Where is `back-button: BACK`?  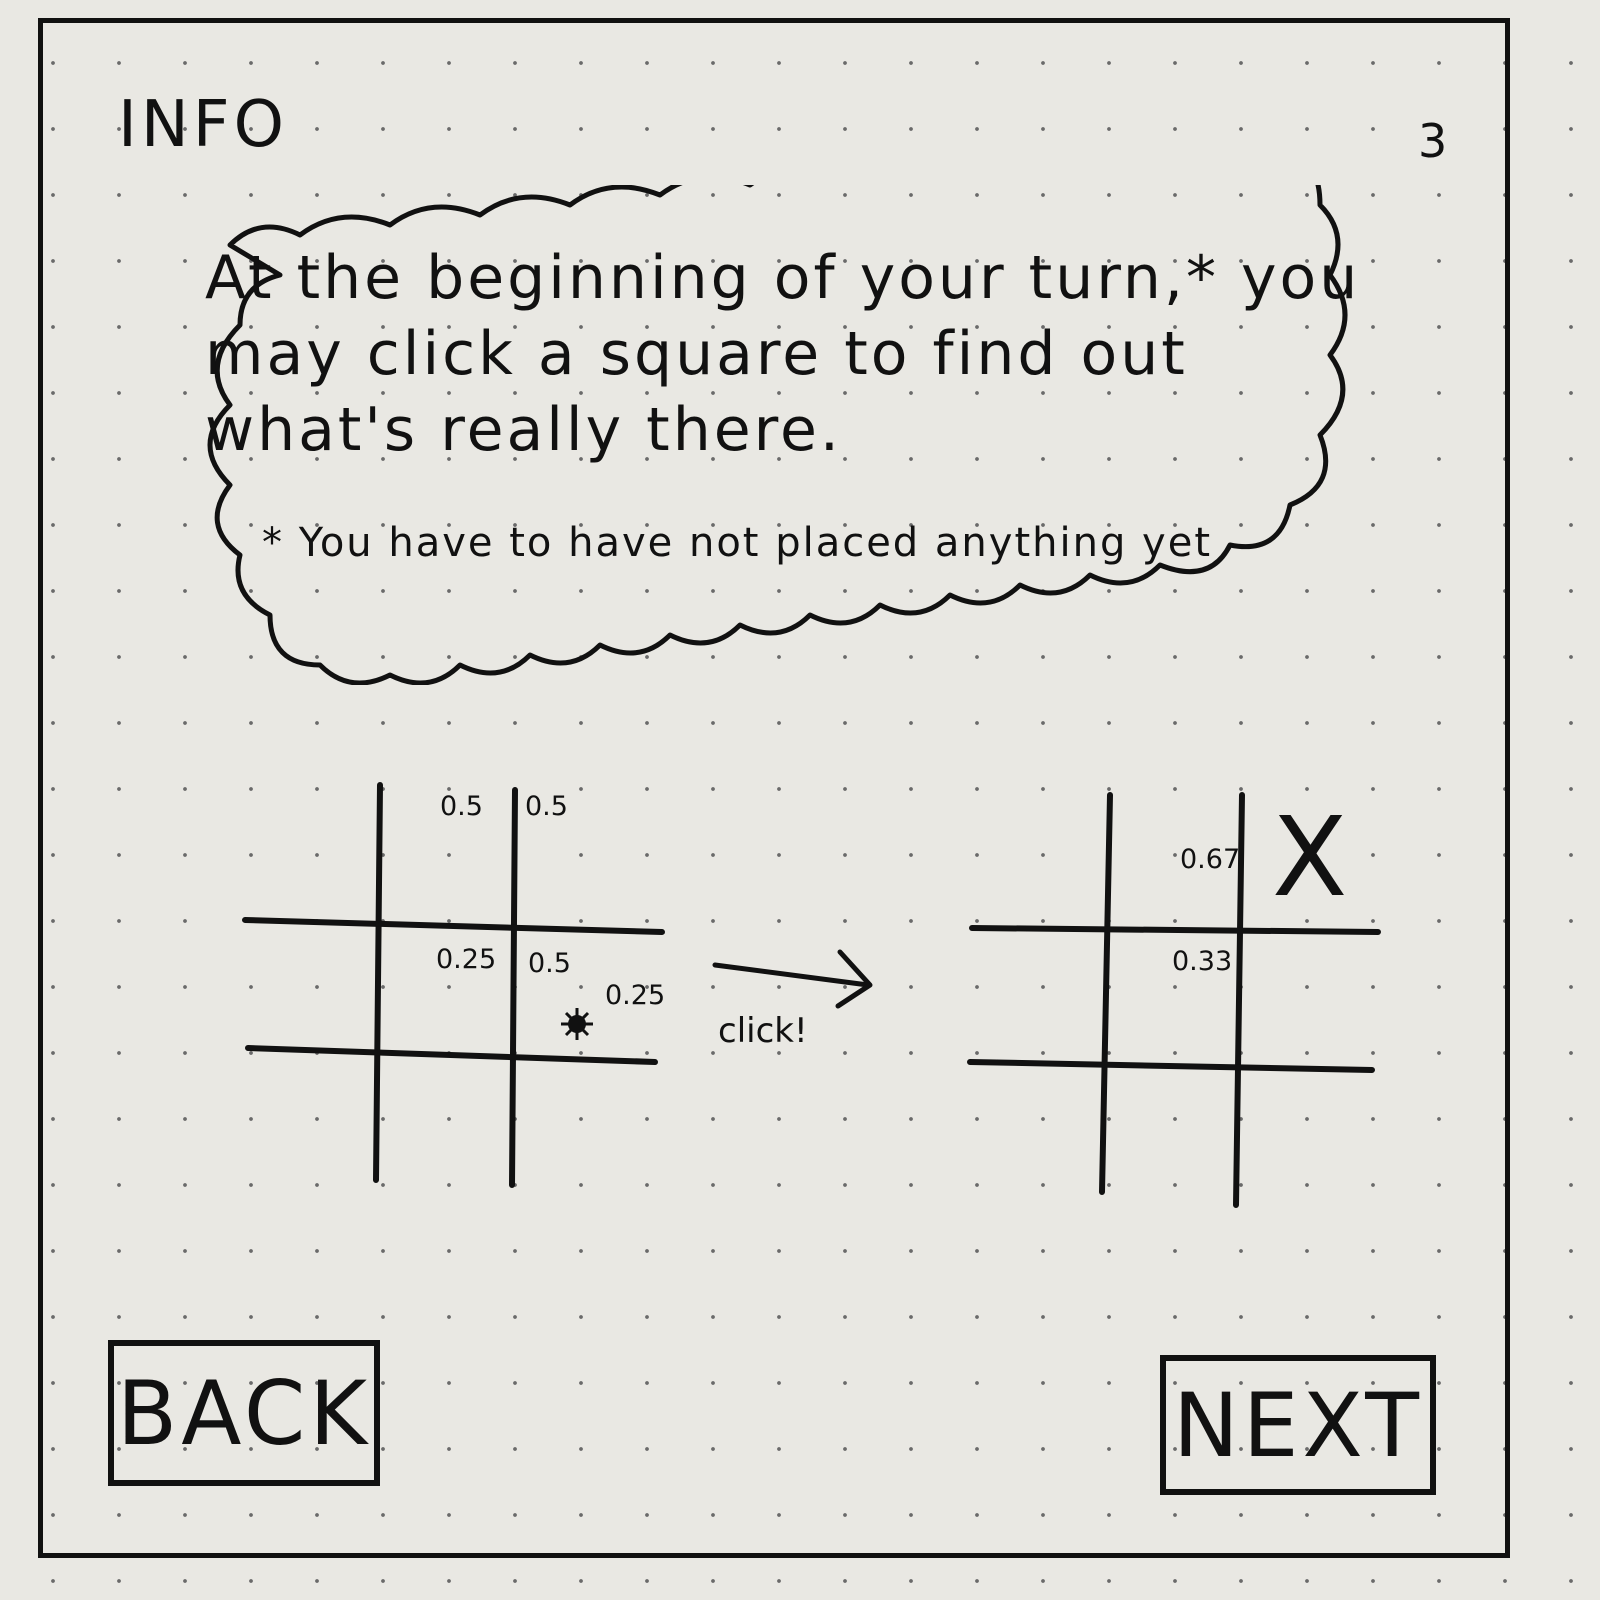
back-button: BACK is located at coordinates (244, 1413).